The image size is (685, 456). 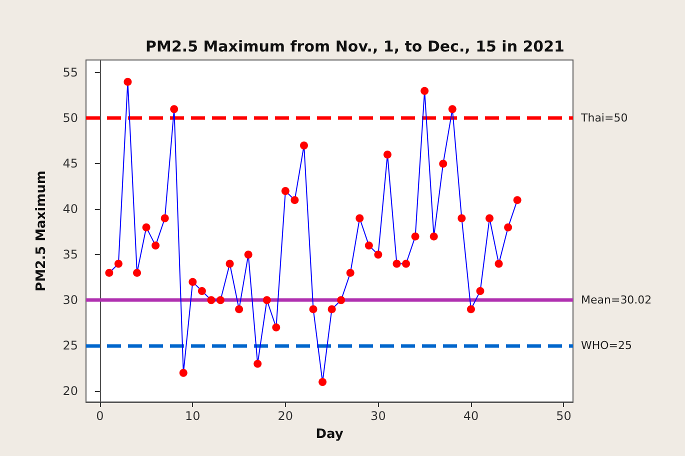 What do you see at coordinates (70, 209) in the screenshot?
I see `y-tick-label: 40` at bounding box center [70, 209].